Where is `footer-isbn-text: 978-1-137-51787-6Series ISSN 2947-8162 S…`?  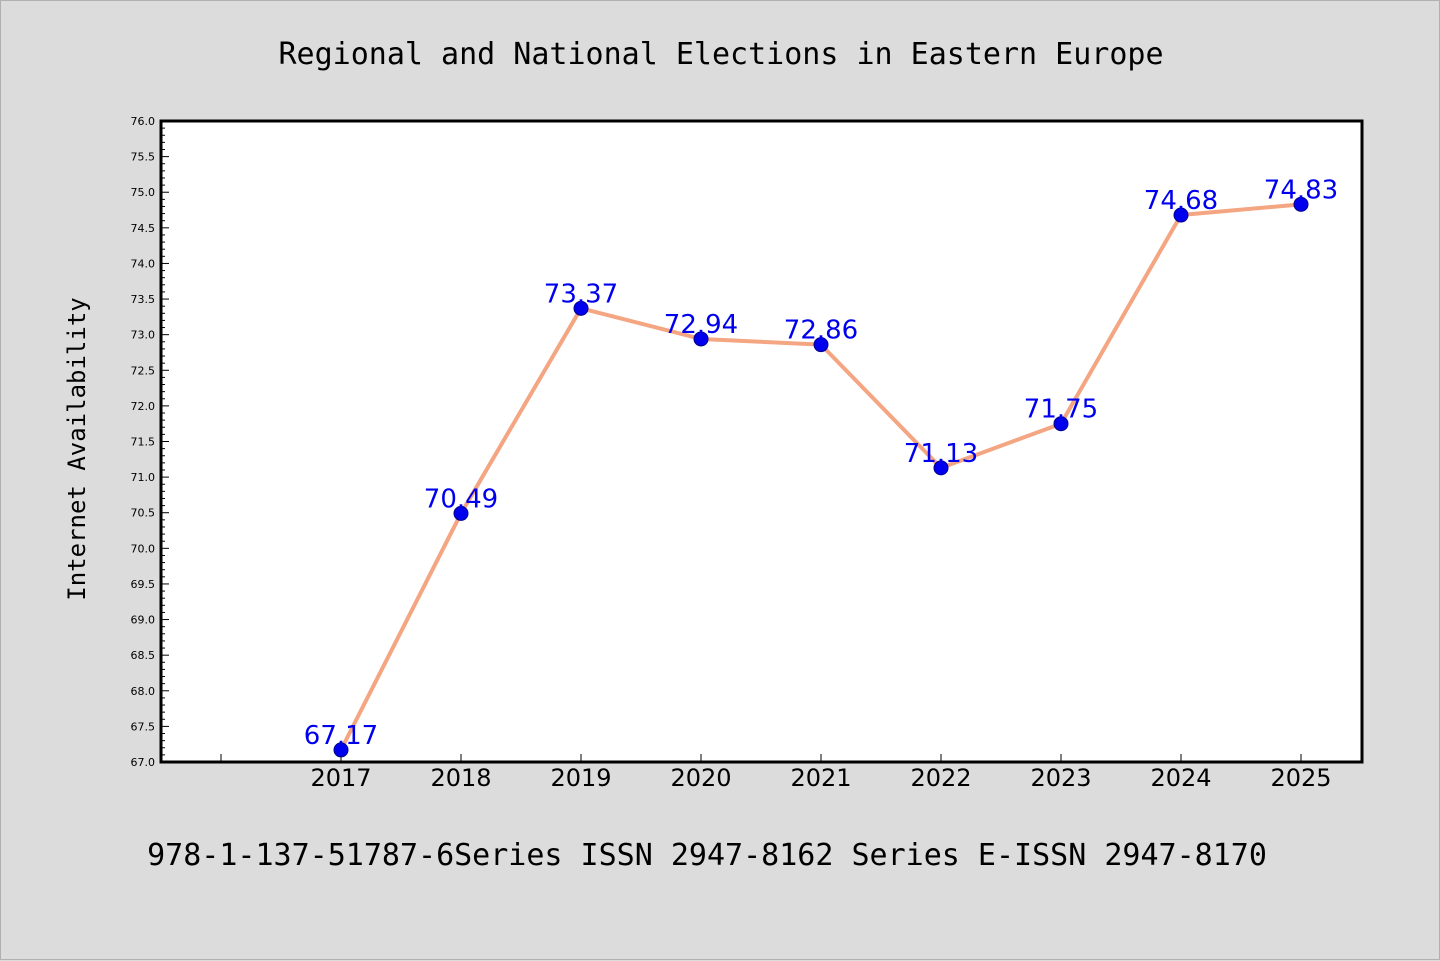 footer-isbn-text: 978-1-137-51787-6Series ISSN 2947-8162 S… is located at coordinates (707, 855).